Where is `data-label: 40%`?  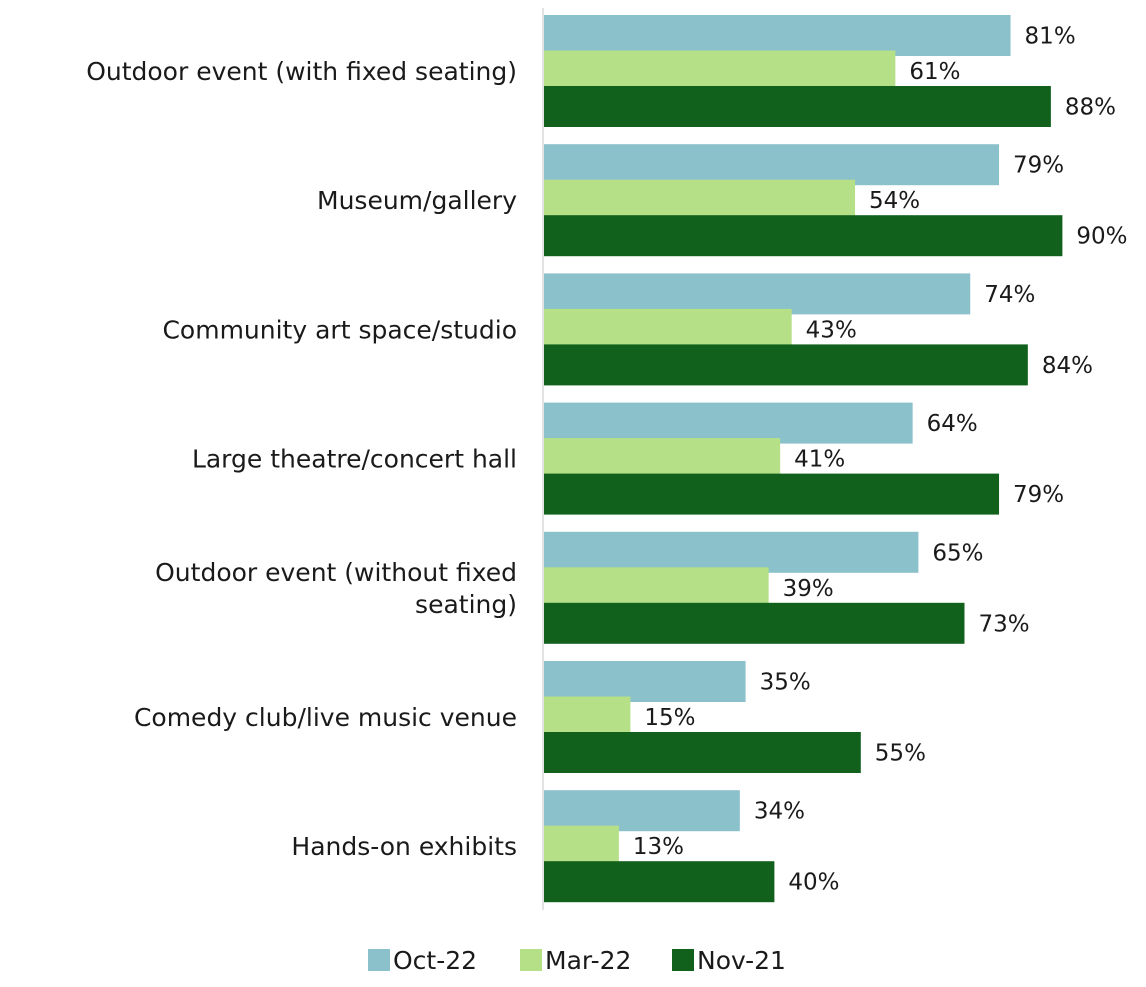
data-label: 40% is located at coordinates (813, 883).